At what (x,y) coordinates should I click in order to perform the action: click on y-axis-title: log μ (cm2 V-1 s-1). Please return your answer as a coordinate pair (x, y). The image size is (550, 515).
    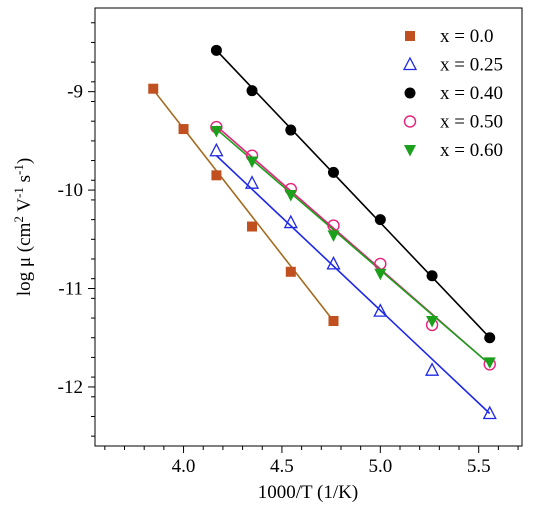
    Looking at the image, I should click on (23, 227).